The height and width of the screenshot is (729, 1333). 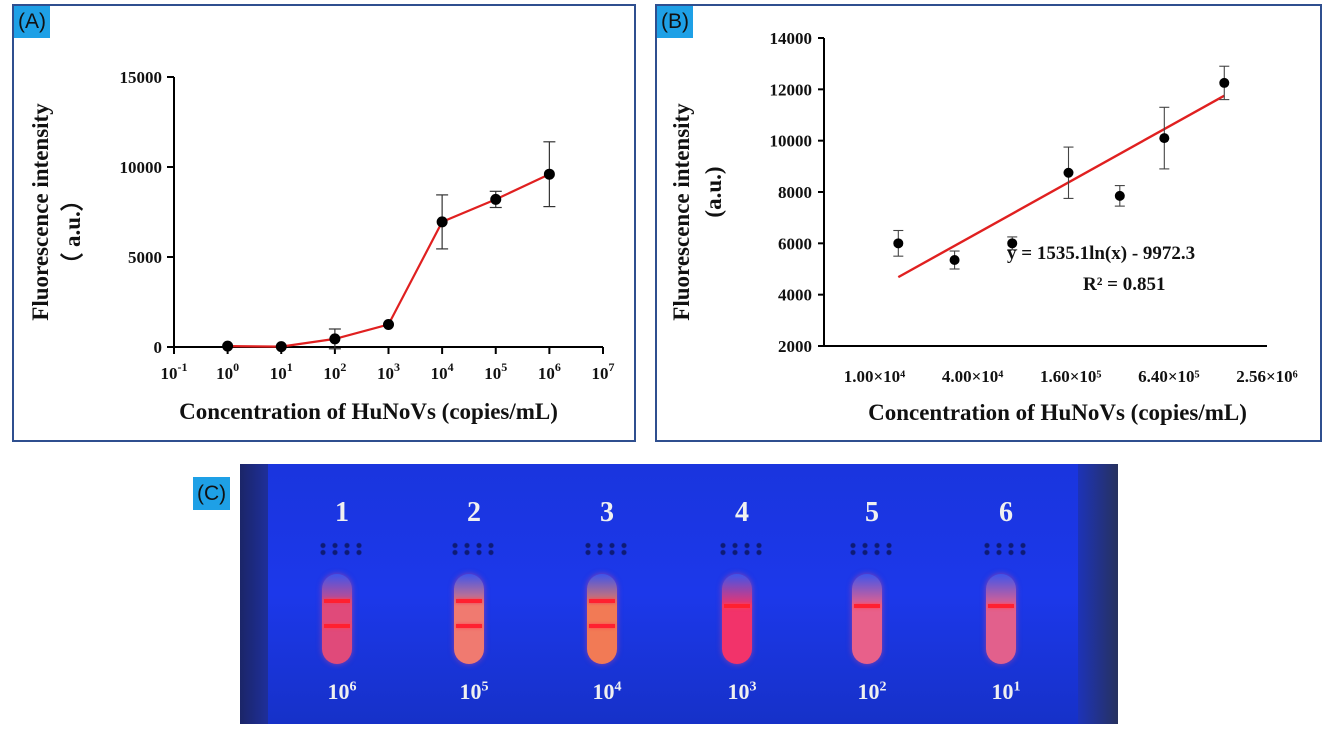 I want to click on trend-equation: y = 1535.1ln(x) - 9972.3, so click(x=1101, y=253).